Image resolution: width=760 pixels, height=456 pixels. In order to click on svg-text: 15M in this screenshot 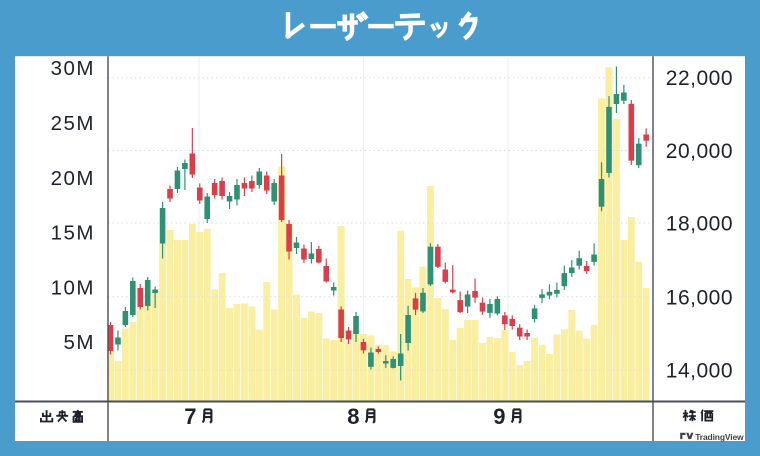, I will do `click(73, 233)`.